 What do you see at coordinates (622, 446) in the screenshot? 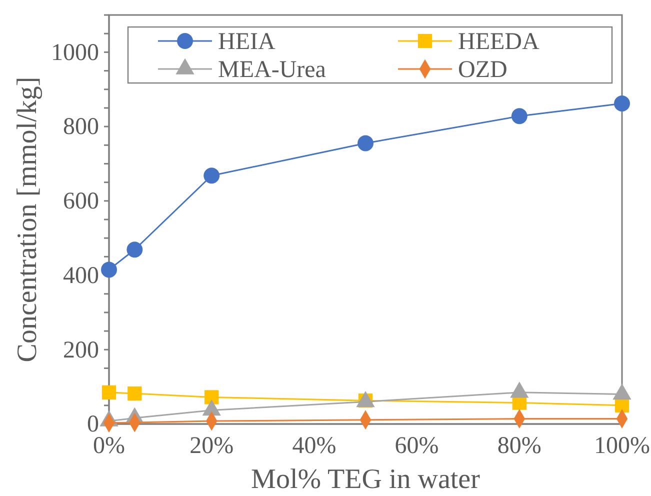
I see `x-tick-label: 100%` at bounding box center [622, 446].